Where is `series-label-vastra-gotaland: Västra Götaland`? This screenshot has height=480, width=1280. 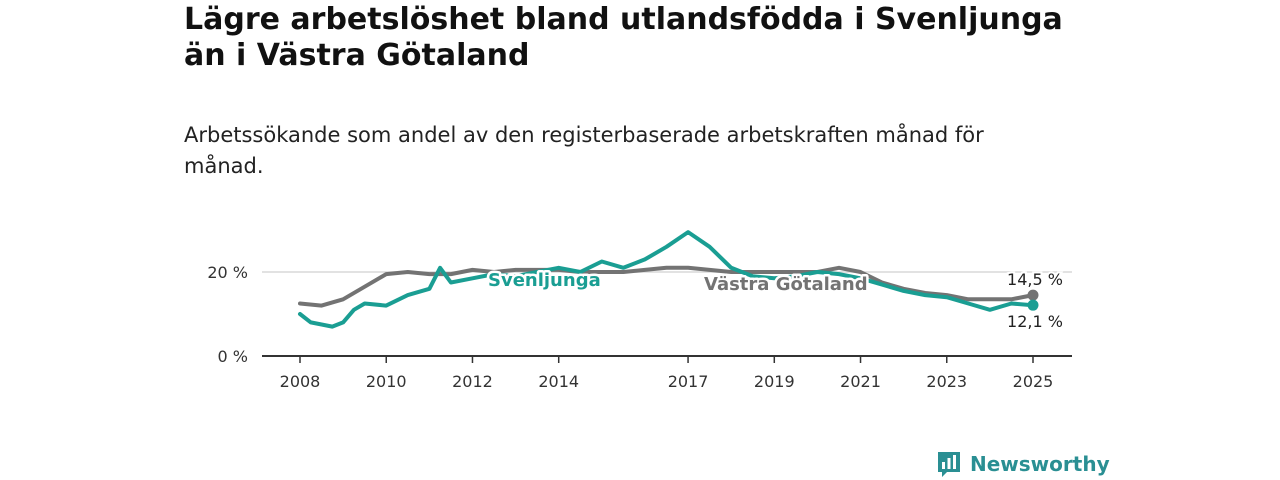 series-label-vastra-gotaland: Västra Götaland is located at coordinates (786, 284).